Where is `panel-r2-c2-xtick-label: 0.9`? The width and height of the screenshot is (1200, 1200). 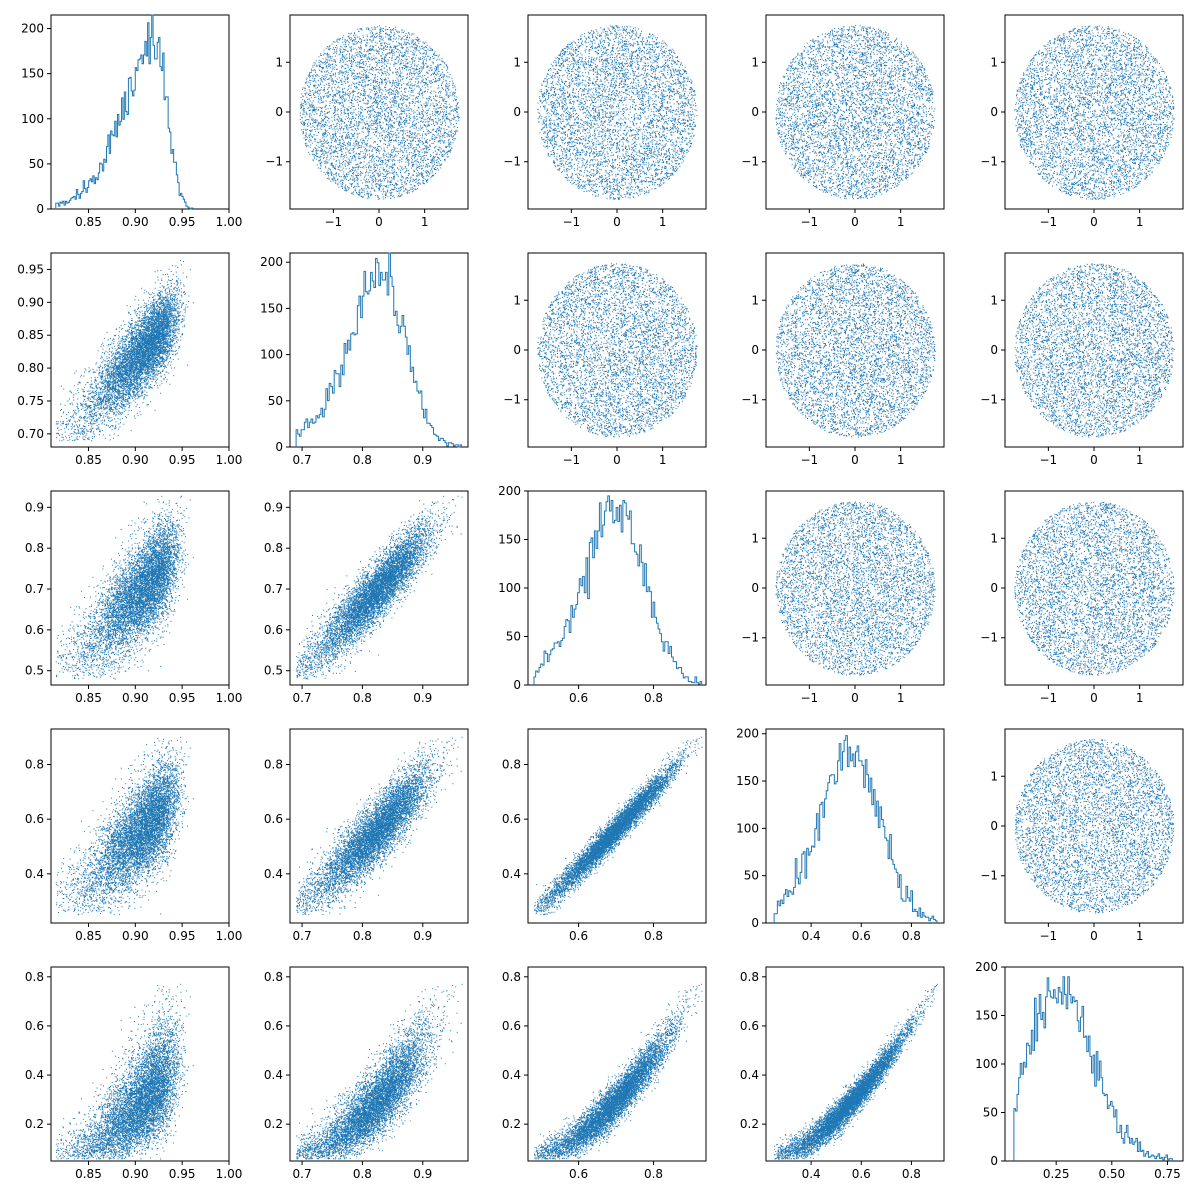 panel-r2-c2-xtick-label: 0.9 is located at coordinates (422, 460).